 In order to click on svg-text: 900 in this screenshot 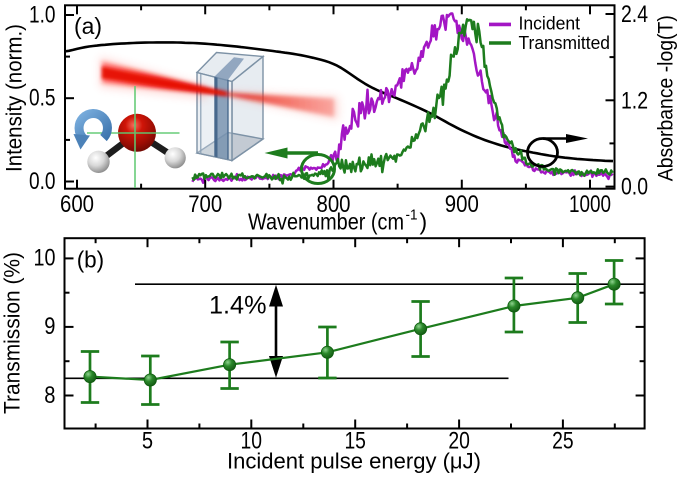, I will do `click(462, 204)`.